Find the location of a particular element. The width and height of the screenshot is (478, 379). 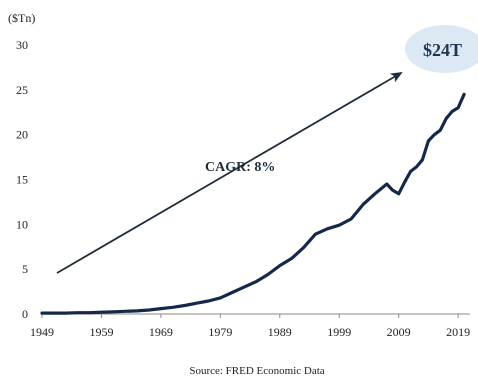

y-tick-label: 25 is located at coordinates (22, 90).